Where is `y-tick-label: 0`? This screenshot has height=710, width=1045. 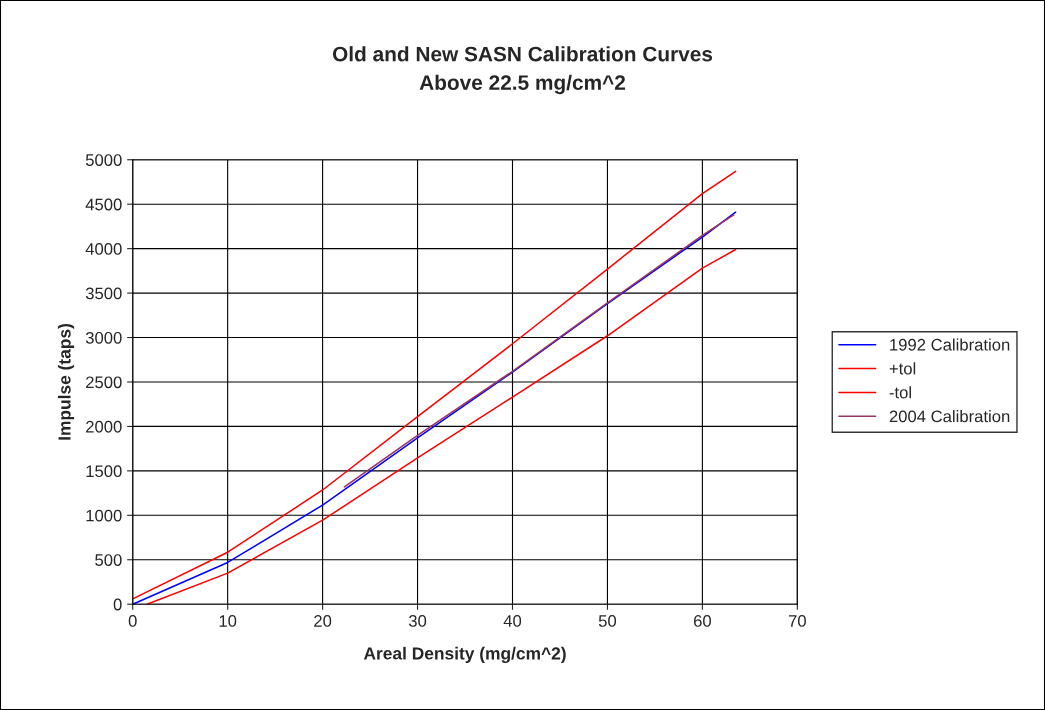 y-tick-label: 0 is located at coordinates (117, 604).